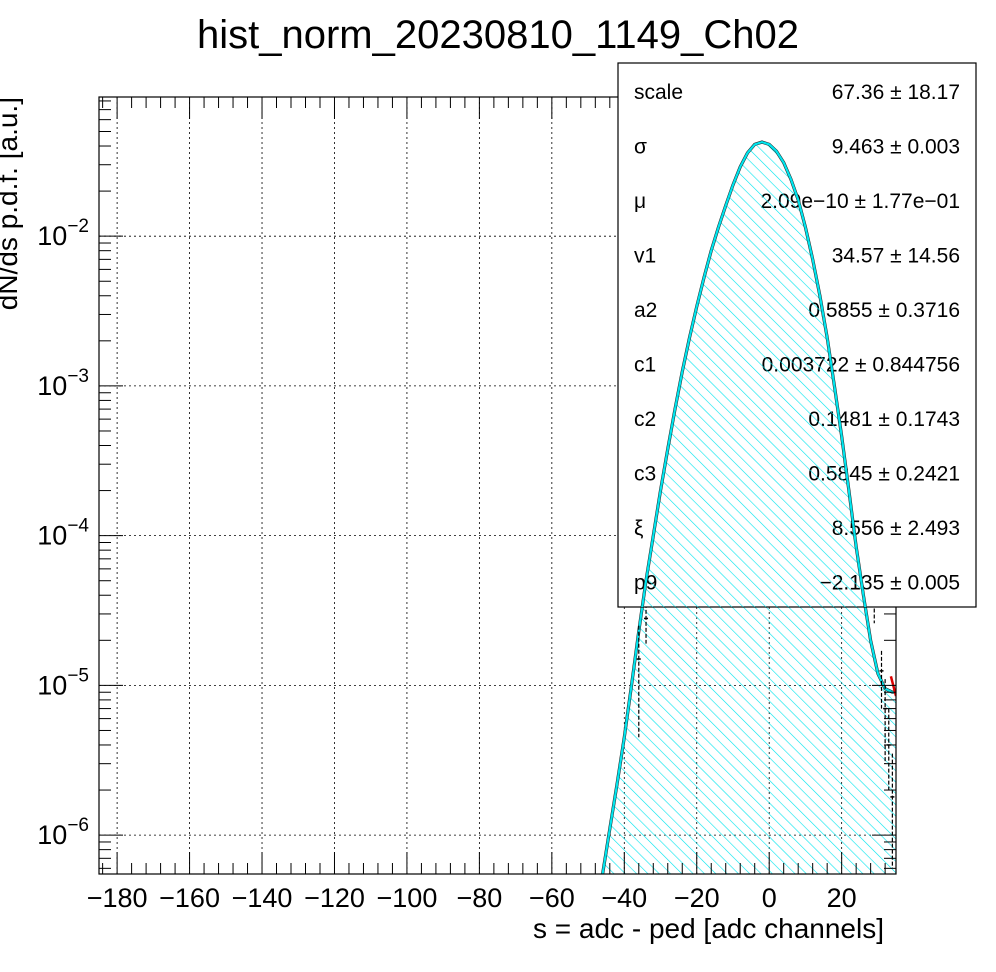 The height and width of the screenshot is (972, 996). I want to click on x-tick-label: −160, so click(189, 898).